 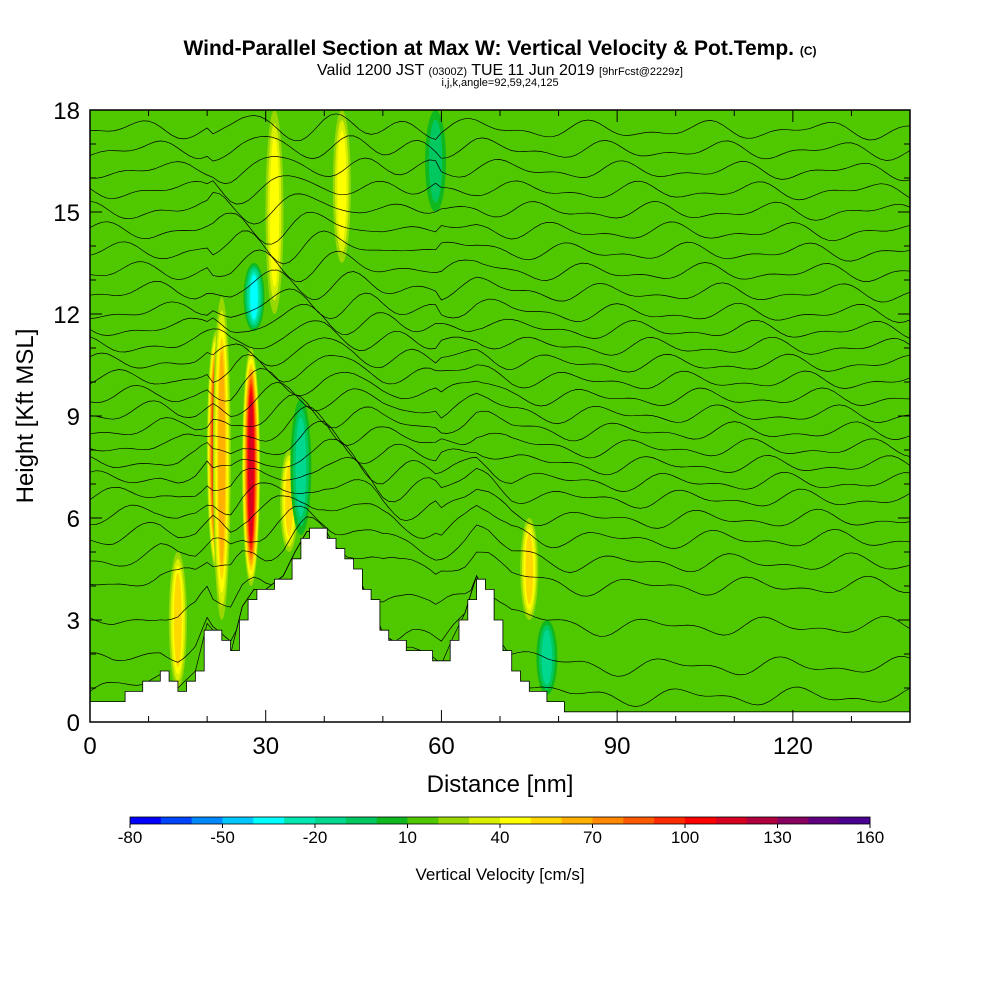 I want to click on x-tick-labels: 0 30 60 90 120, so click(x=448, y=746).